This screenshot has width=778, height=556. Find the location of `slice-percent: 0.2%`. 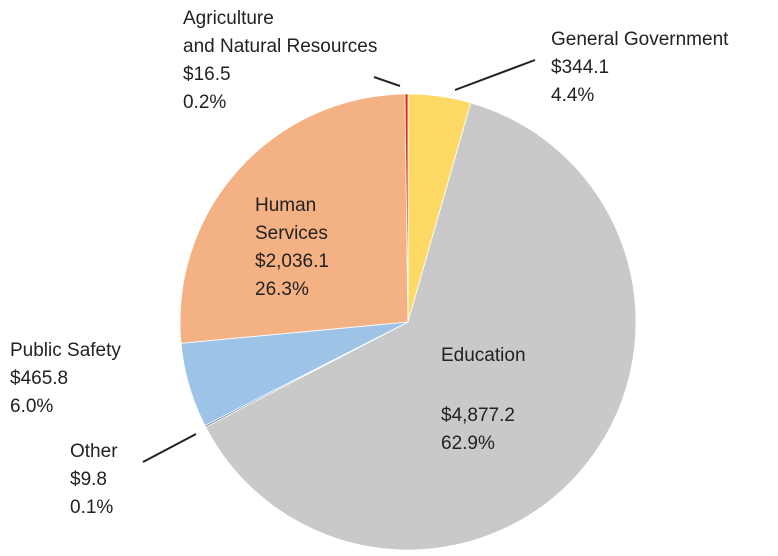

slice-percent: 0.2% is located at coordinates (205, 102).